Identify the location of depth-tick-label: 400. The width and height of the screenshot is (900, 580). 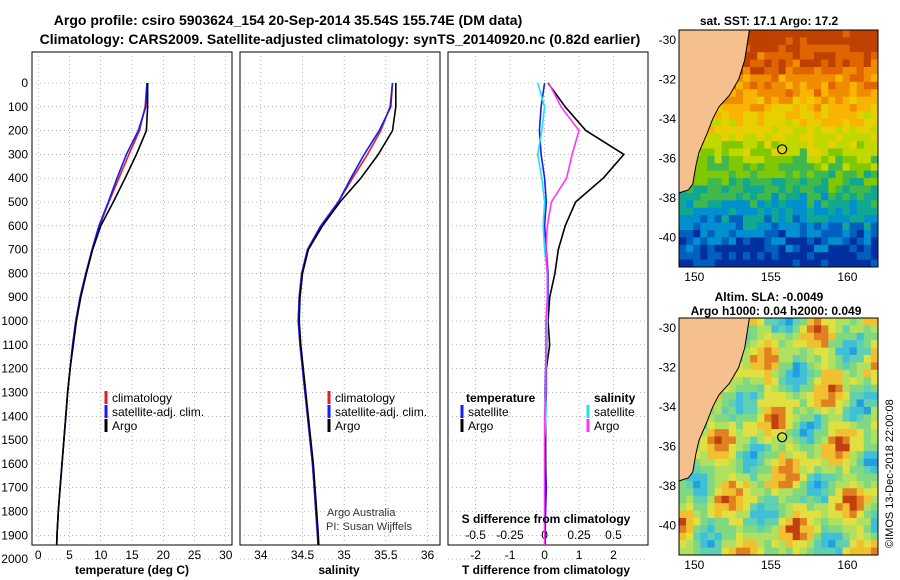
(18, 178).